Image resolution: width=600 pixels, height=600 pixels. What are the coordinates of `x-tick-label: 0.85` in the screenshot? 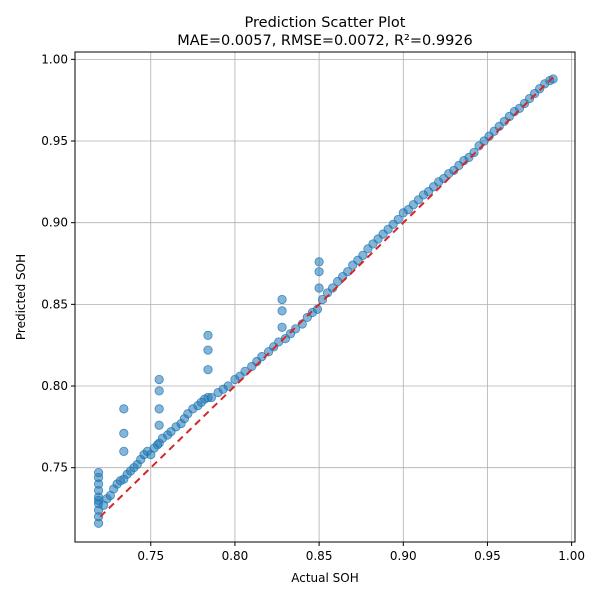 It's located at (319, 556).